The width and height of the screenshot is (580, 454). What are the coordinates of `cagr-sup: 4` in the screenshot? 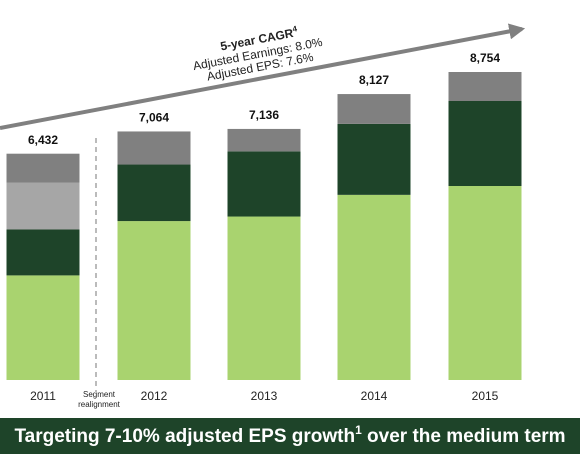 It's located at (295, 29).